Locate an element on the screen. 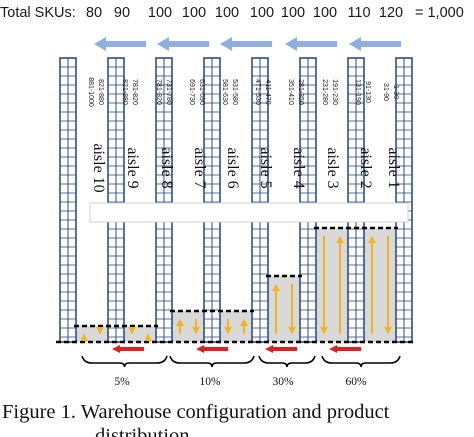 This screenshot has height=437, width=474. zone-percent: 10% is located at coordinates (210, 382).